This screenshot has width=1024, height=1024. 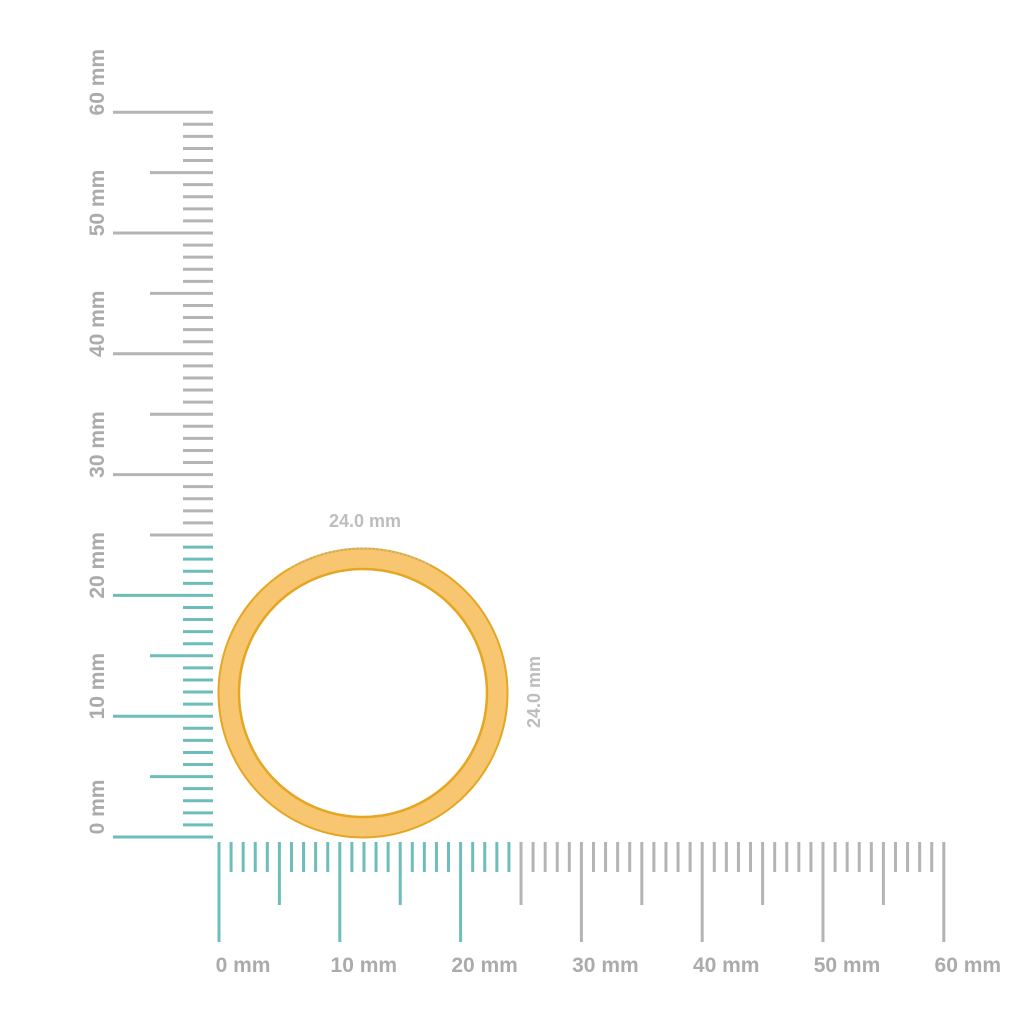 I want to click on vertical-ruler-labels: 0 mm 10 mm 20 mm 30 mm 40 mm 50 mm 60 mm, so click(x=97, y=442).